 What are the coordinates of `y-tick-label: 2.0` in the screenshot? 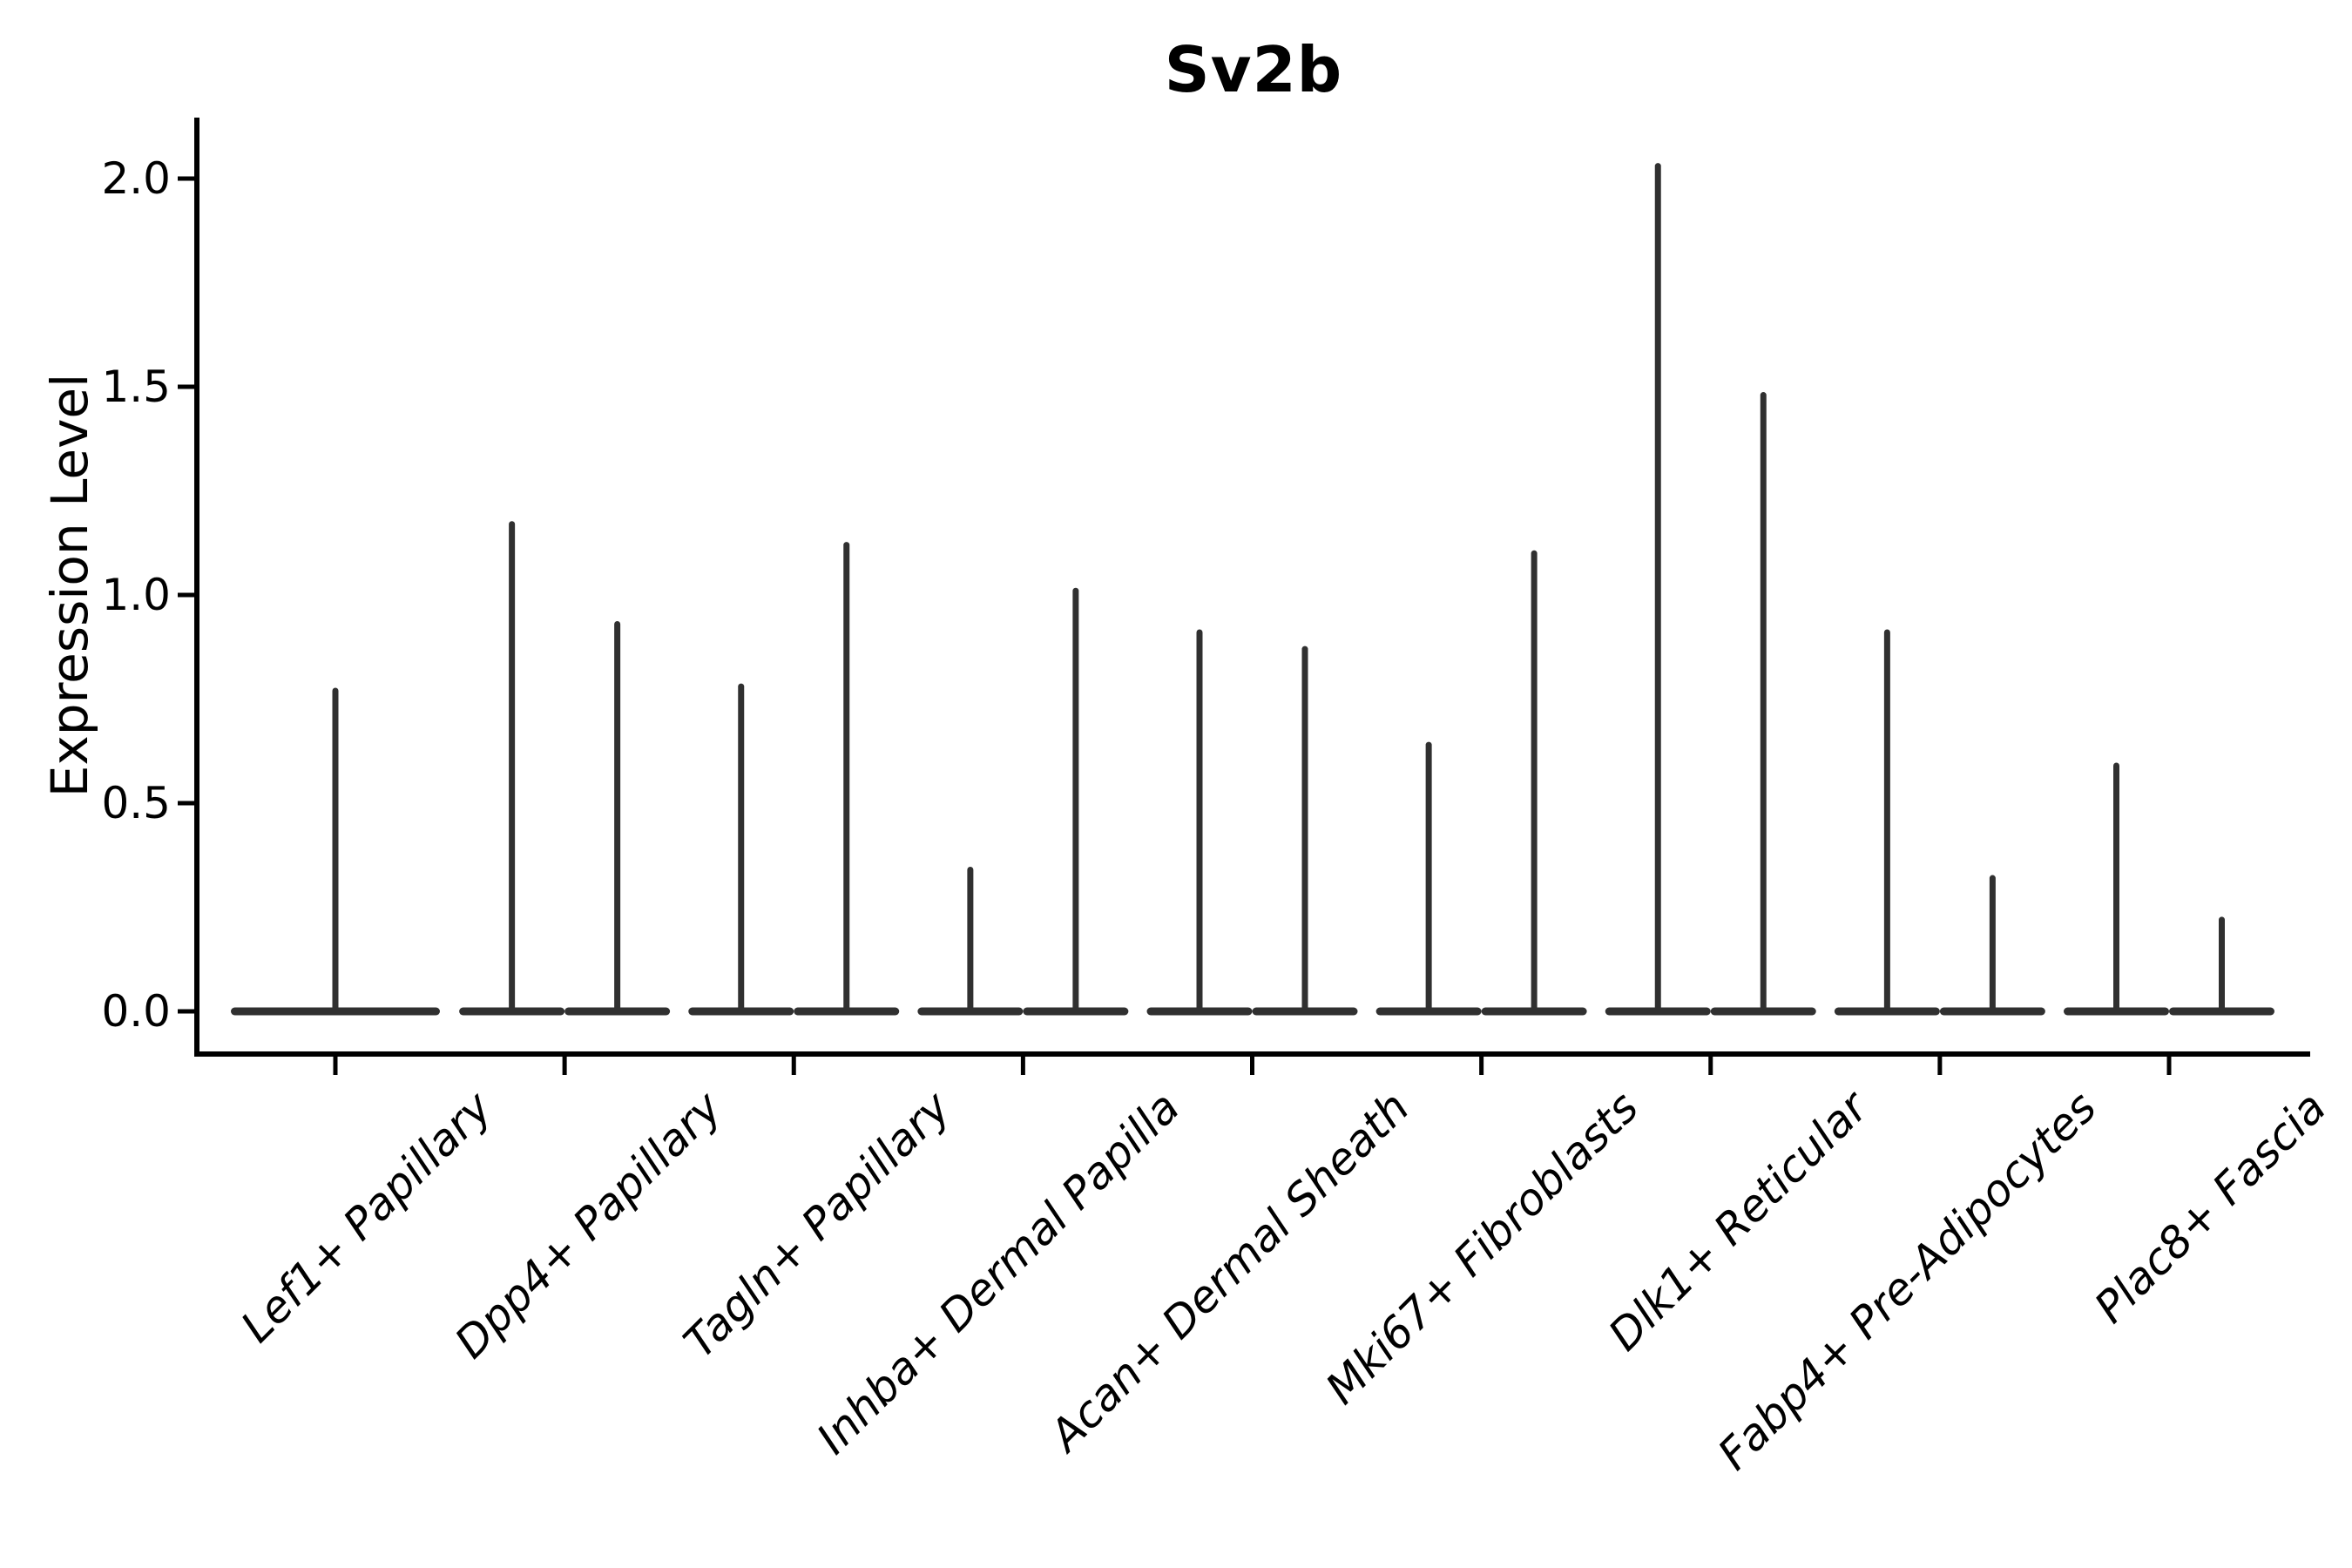 It's located at (136, 178).